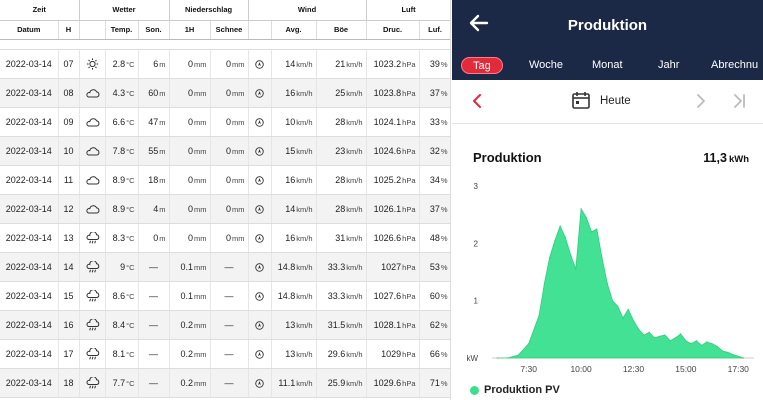  I want to click on cloud-icon, so click(92, 179).